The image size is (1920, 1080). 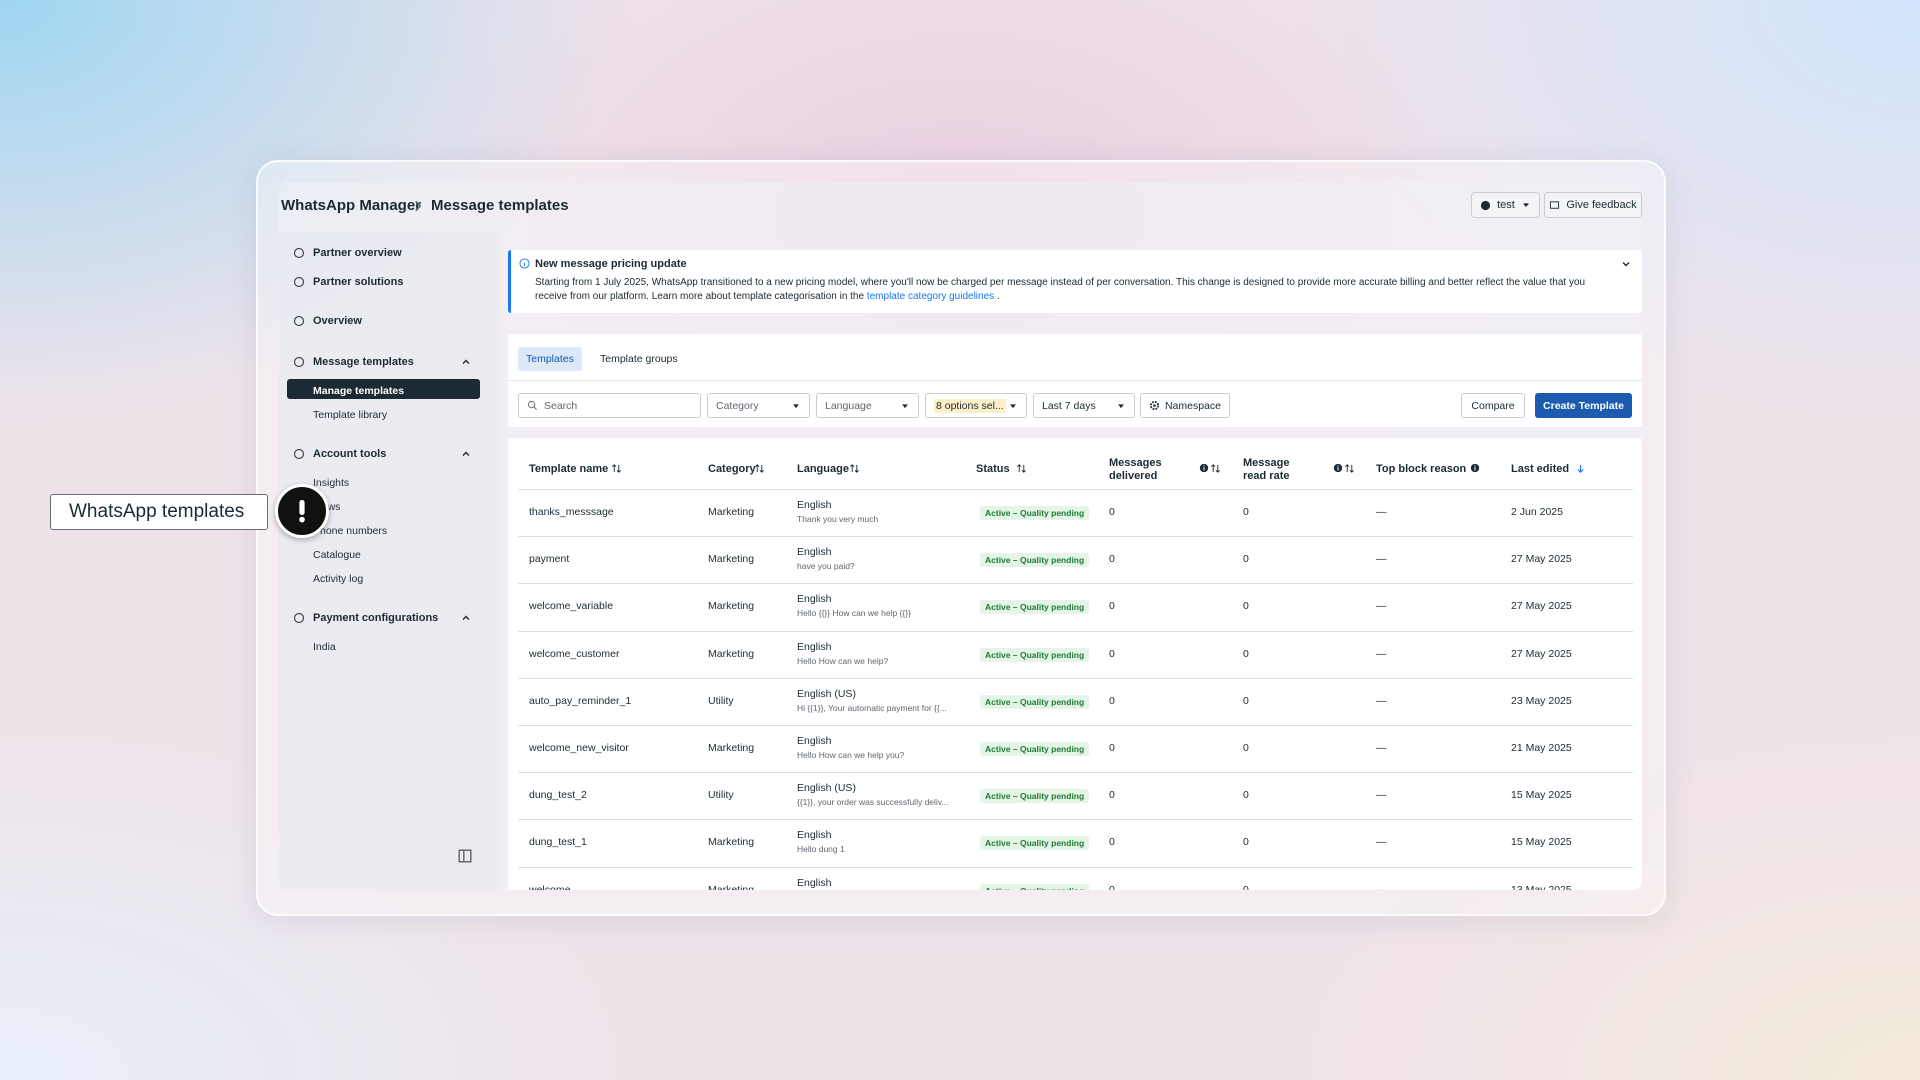 What do you see at coordinates (465, 856) in the screenshot?
I see `collapse-sidebar-icon` at bounding box center [465, 856].